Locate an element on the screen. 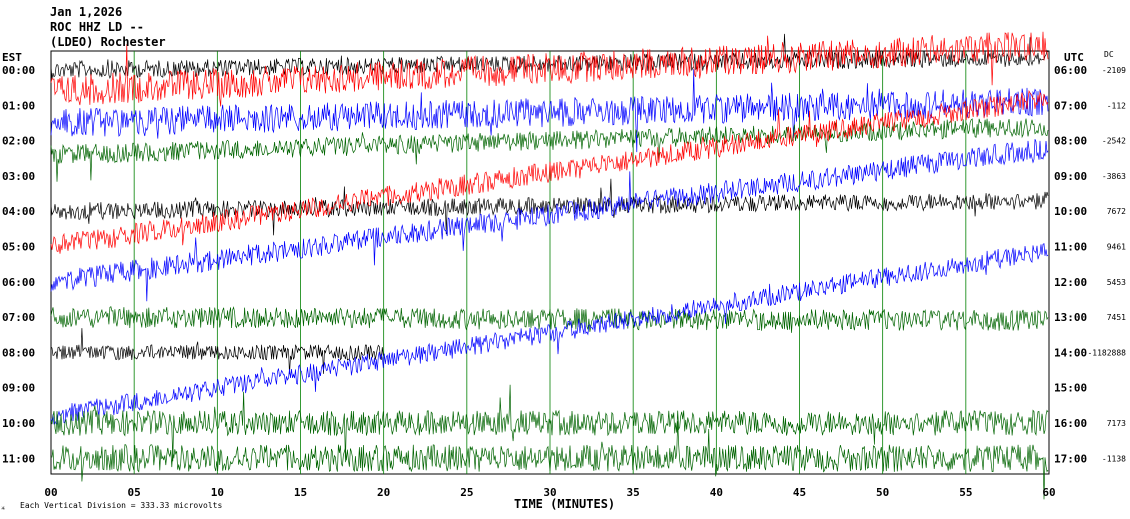 The height and width of the screenshot is (519, 1130). utc-hour-label: 10:00 is located at coordinates (1070, 211).